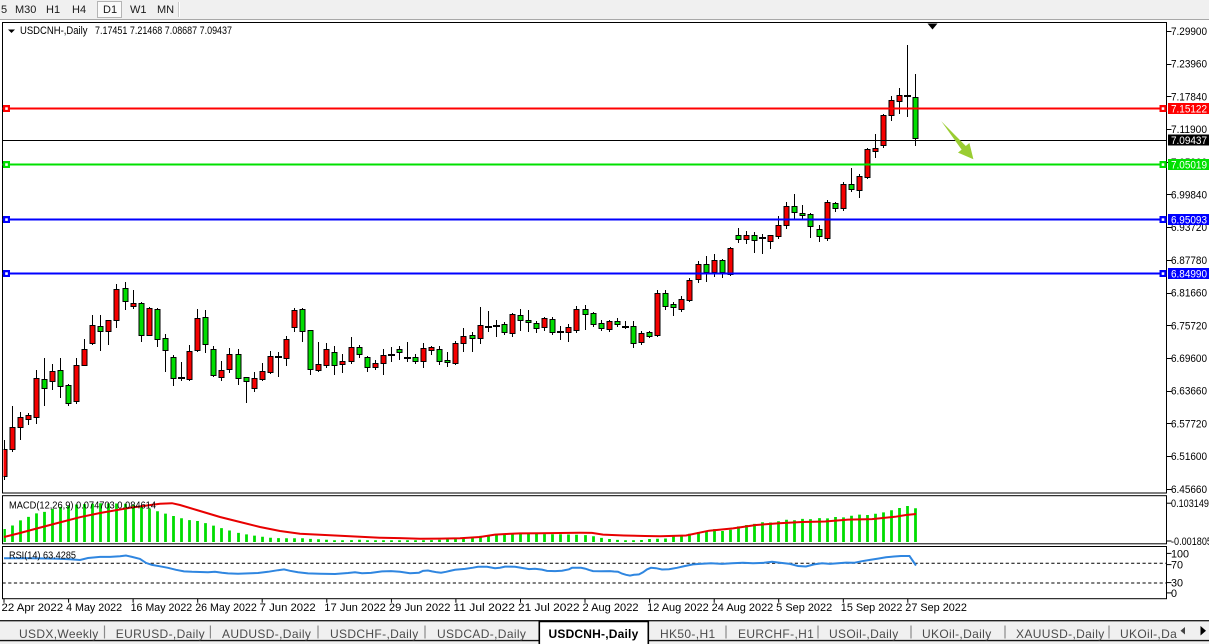  What do you see at coordinates (226, 608) in the screenshot?
I see `svg-text: 26 May 2022` at bounding box center [226, 608].